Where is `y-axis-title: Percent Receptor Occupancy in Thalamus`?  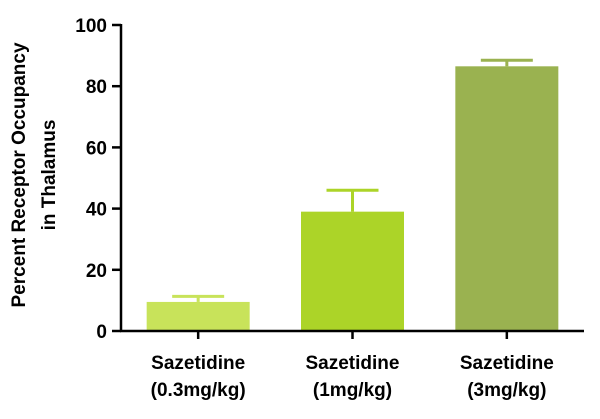 y-axis-title: Percent Receptor Occupancy in Thalamus is located at coordinates (34, 174).